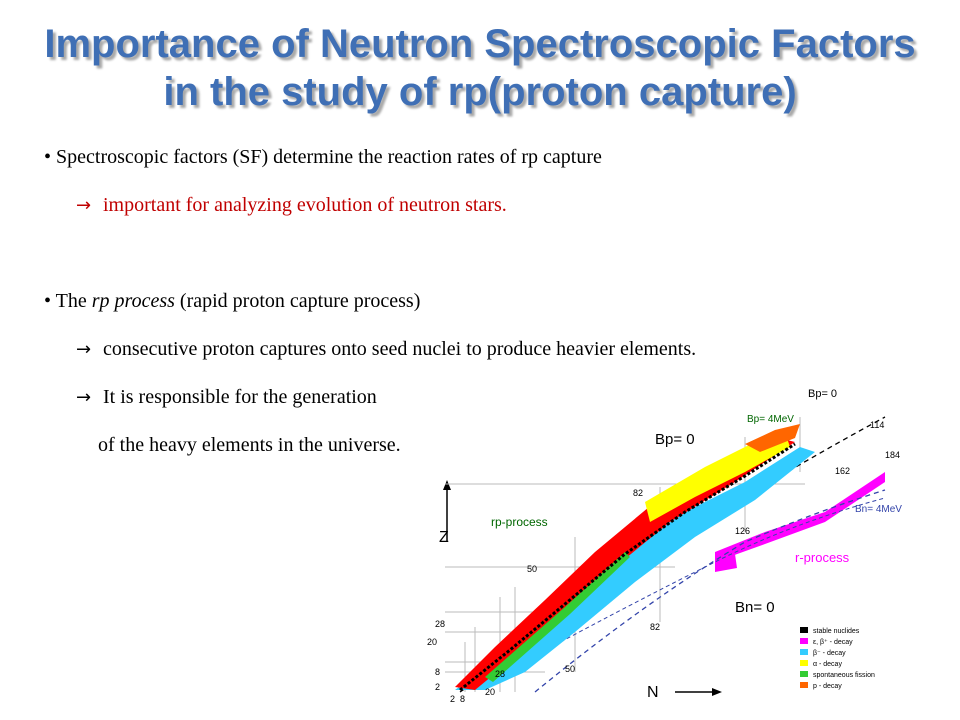 The height and width of the screenshot is (720, 960). Describe the element at coordinates (445, 513) in the screenshot. I see `z-axis: Z` at that location.